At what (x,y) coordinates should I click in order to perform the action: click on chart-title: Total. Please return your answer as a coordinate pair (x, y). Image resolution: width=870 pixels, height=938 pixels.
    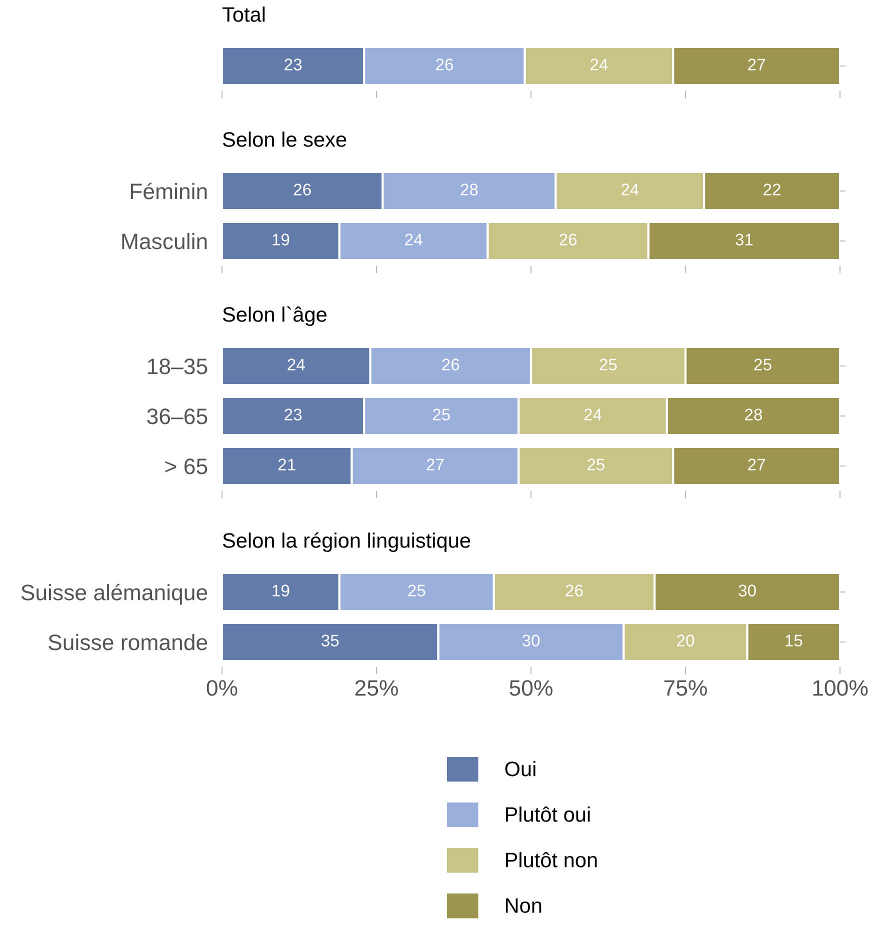
    Looking at the image, I should click on (243, 14).